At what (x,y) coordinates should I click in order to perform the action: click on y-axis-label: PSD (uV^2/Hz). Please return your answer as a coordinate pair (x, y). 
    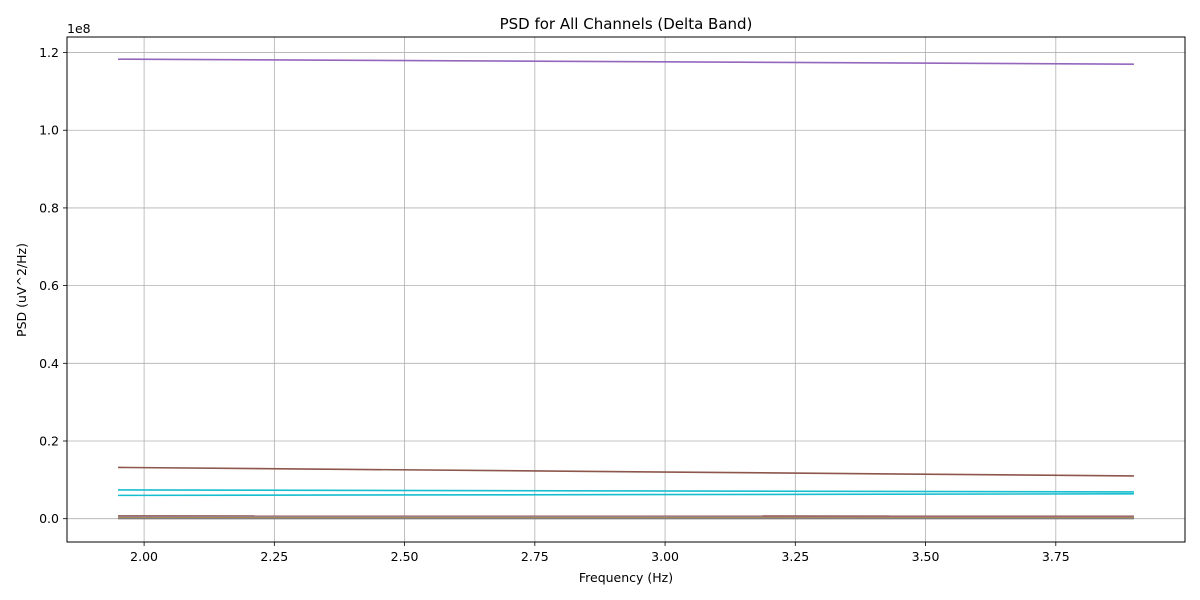
    Looking at the image, I should click on (21, 290).